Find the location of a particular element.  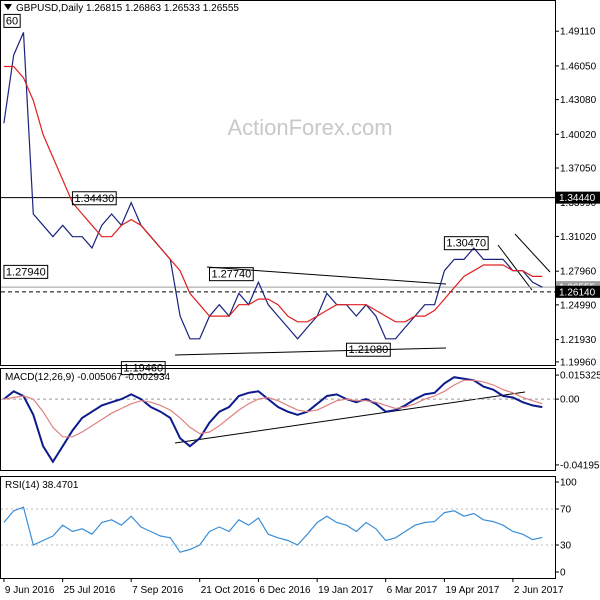

y-tick-label: 30 is located at coordinates (566, 545).